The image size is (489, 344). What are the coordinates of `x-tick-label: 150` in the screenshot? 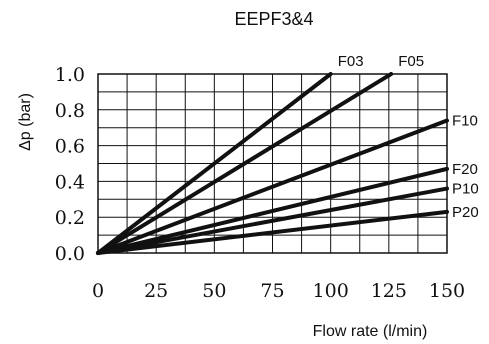 It's located at (447, 291).